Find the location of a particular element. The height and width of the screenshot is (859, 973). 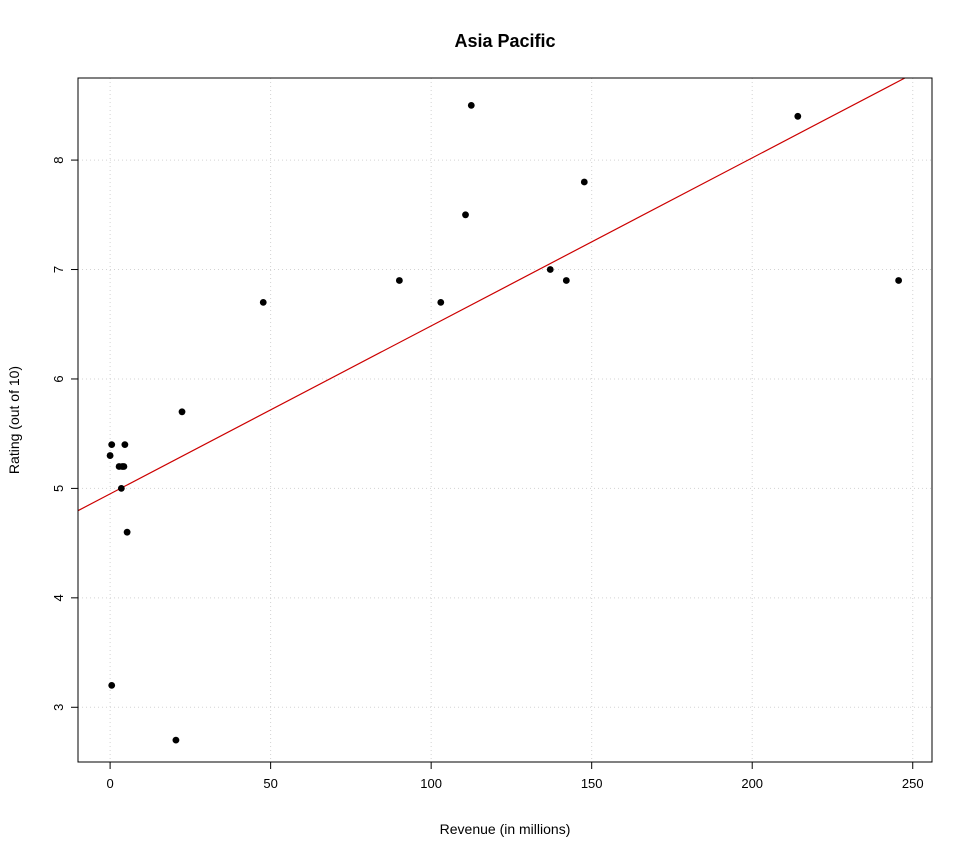

y-tick-label: 4 is located at coordinates (58, 597).